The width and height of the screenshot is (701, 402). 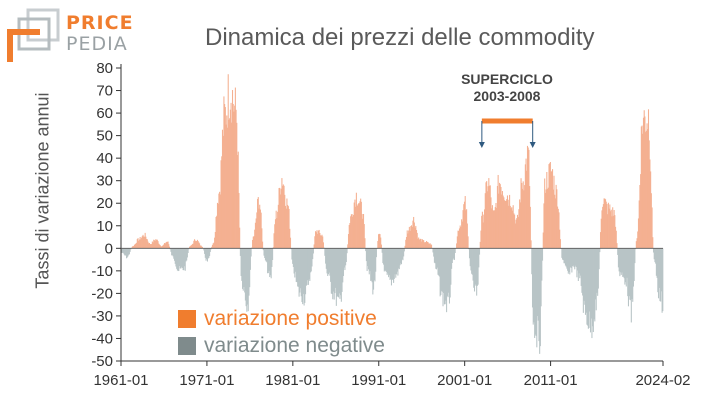 What do you see at coordinates (102, 271) in the screenshot?
I see `y-tick-label: -10` at bounding box center [102, 271].